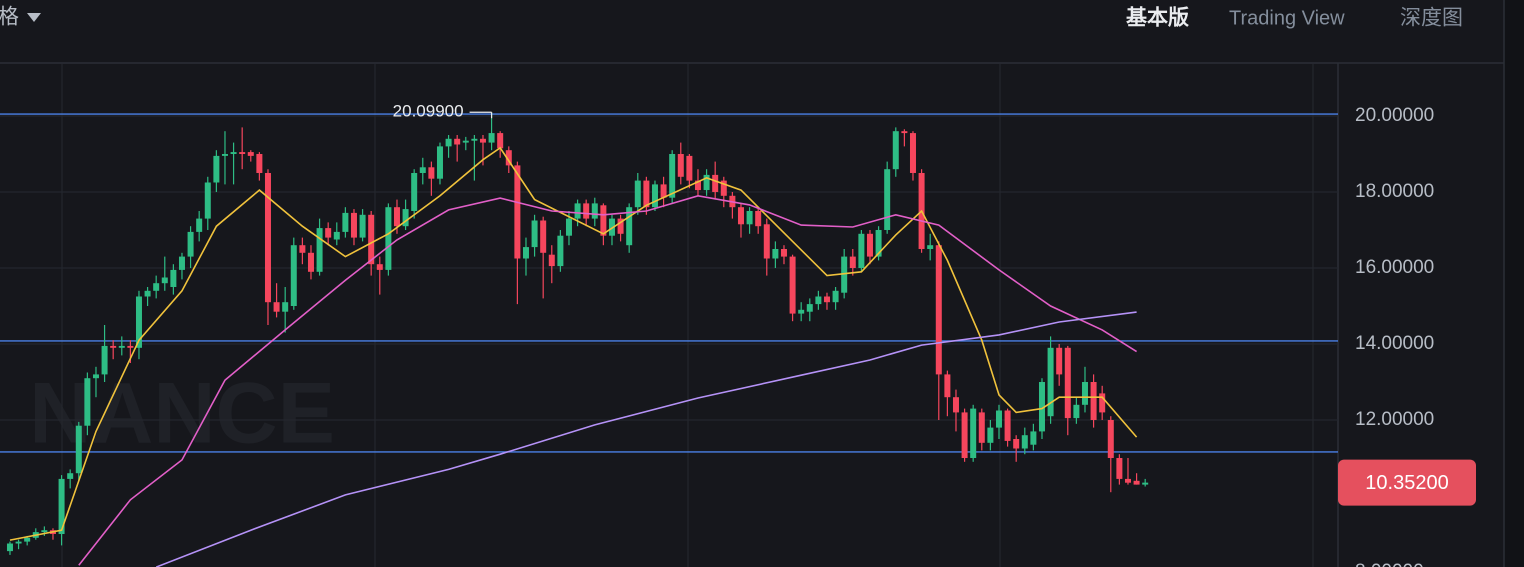 This screenshot has width=1524, height=567. I want to click on tab: Trading View, so click(1287, 18).